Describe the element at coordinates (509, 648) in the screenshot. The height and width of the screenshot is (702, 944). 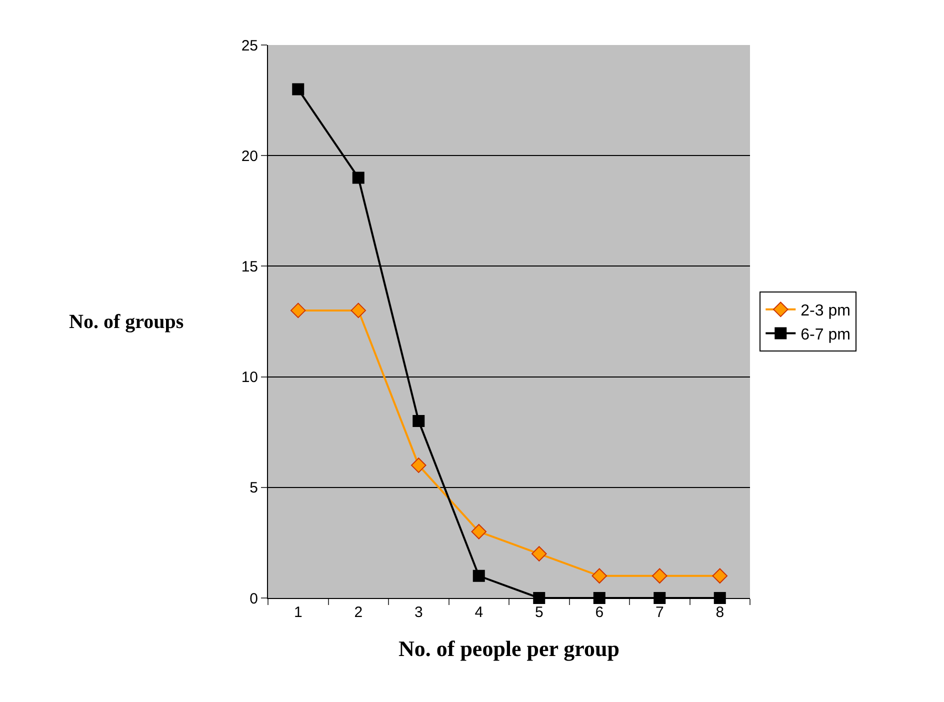
I see `x-axis-title: No. of people per group` at that location.